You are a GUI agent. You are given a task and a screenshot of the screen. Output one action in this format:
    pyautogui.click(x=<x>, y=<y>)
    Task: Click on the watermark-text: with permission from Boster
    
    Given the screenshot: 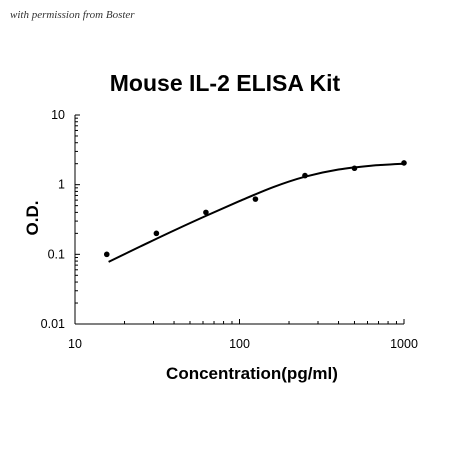 What is the action you would take?
    pyautogui.click(x=72, y=15)
    